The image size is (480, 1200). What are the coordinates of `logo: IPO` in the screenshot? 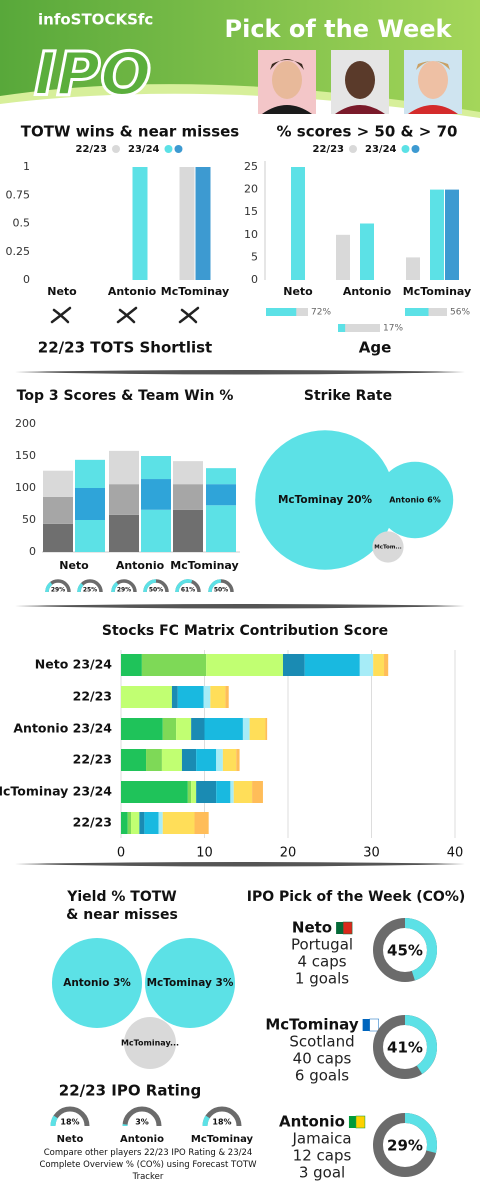 It's located at (92, 75).